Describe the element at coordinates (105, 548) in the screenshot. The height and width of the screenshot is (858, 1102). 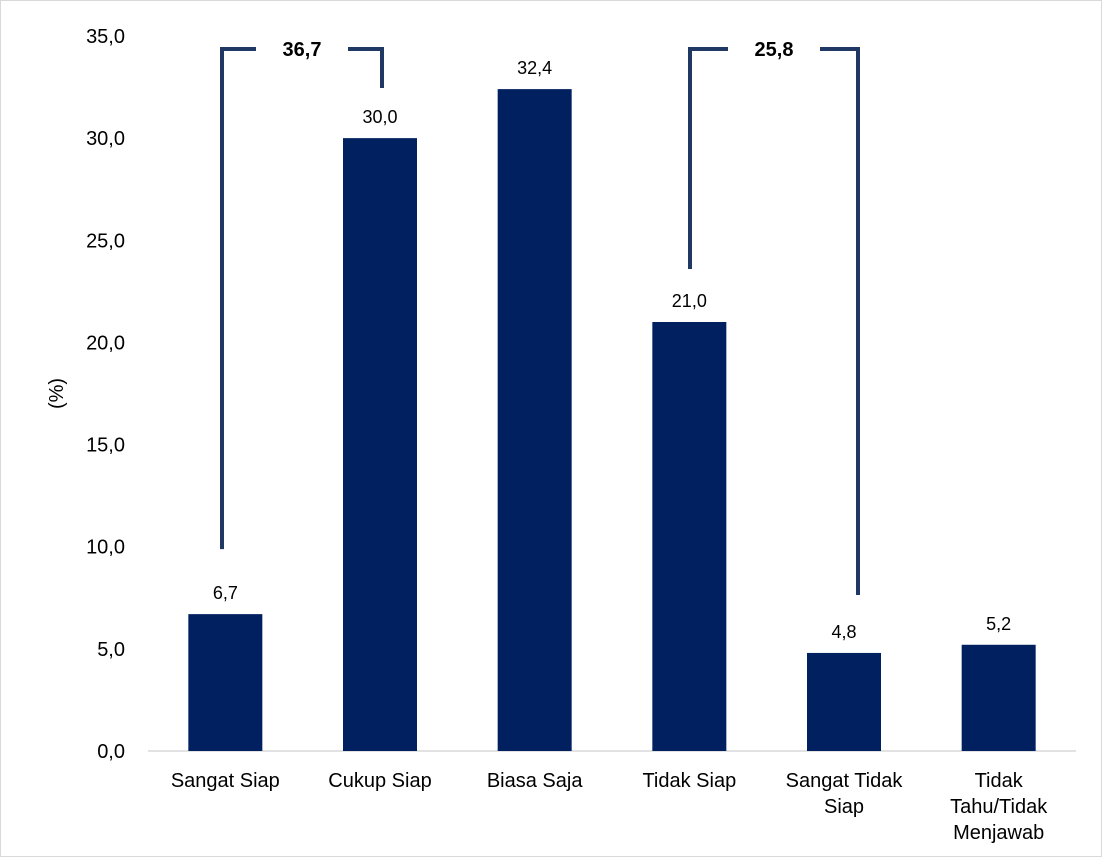
I see `y-tick-label: 10,0` at that location.